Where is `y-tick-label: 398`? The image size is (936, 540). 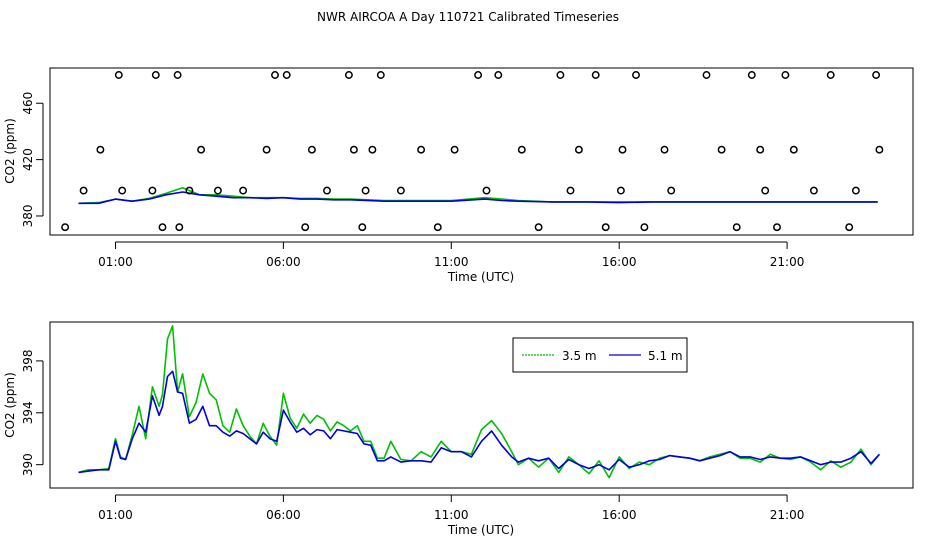 y-tick-label: 398 is located at coordinates (28, 360).